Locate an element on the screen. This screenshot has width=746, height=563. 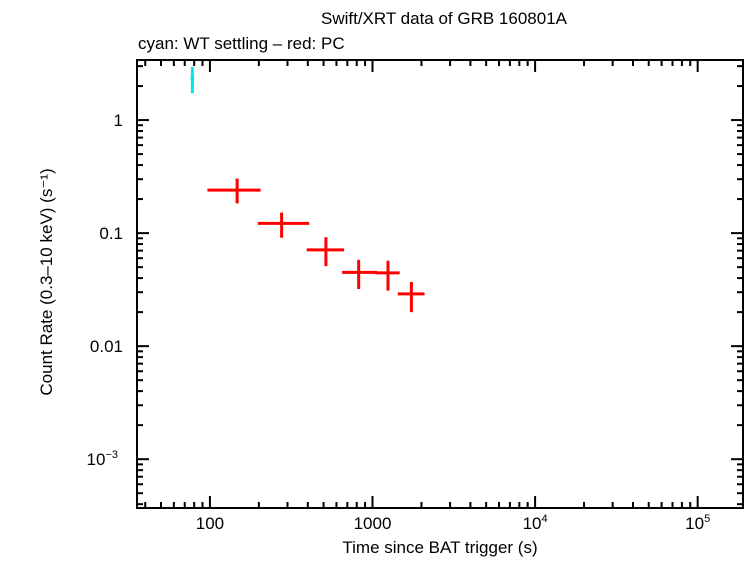
y-tick-label-base: 0.1 is located at coordinates (111, 233).